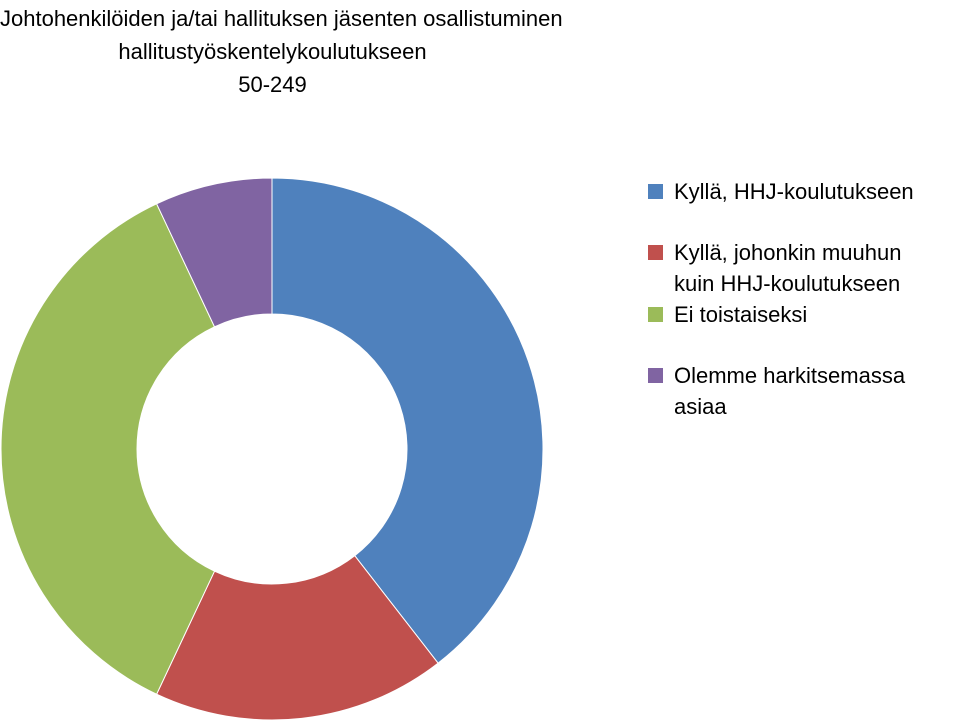 This screenshot has width=959, height=722. I want to click on legend-label-2-line-2: kuin HHJ-koulutukseen, so click(787, 283).